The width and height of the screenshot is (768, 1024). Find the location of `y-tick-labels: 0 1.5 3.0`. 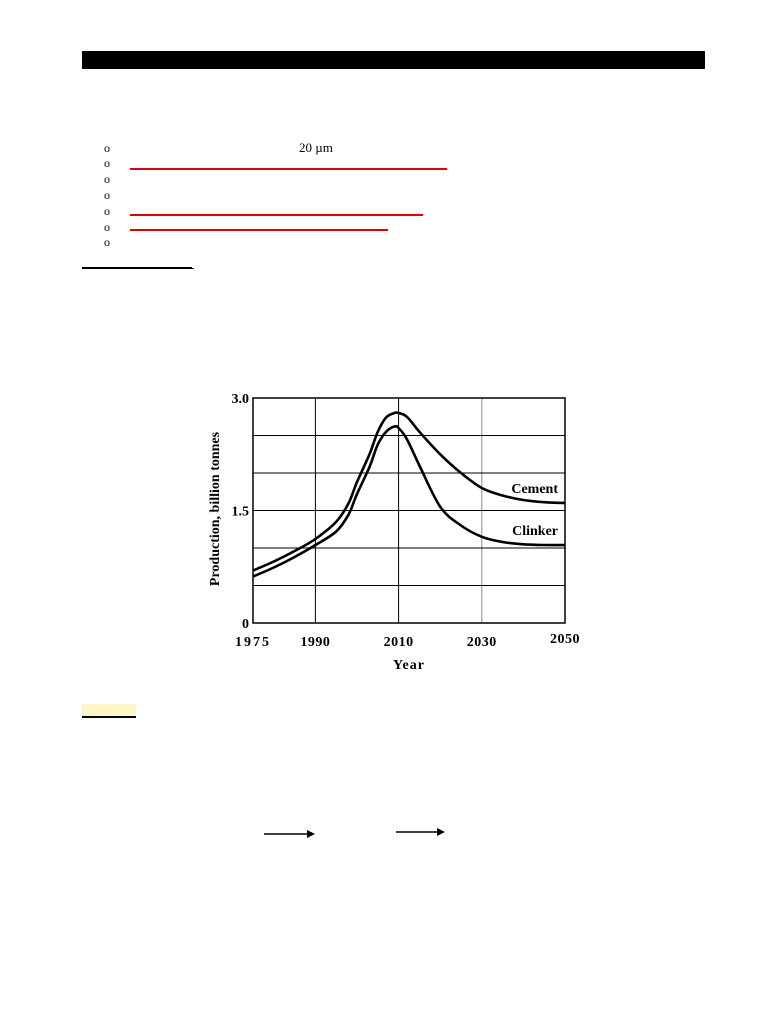

y-tick-labels: 0 1.5 3.0 is located at coordinates (241, 512).